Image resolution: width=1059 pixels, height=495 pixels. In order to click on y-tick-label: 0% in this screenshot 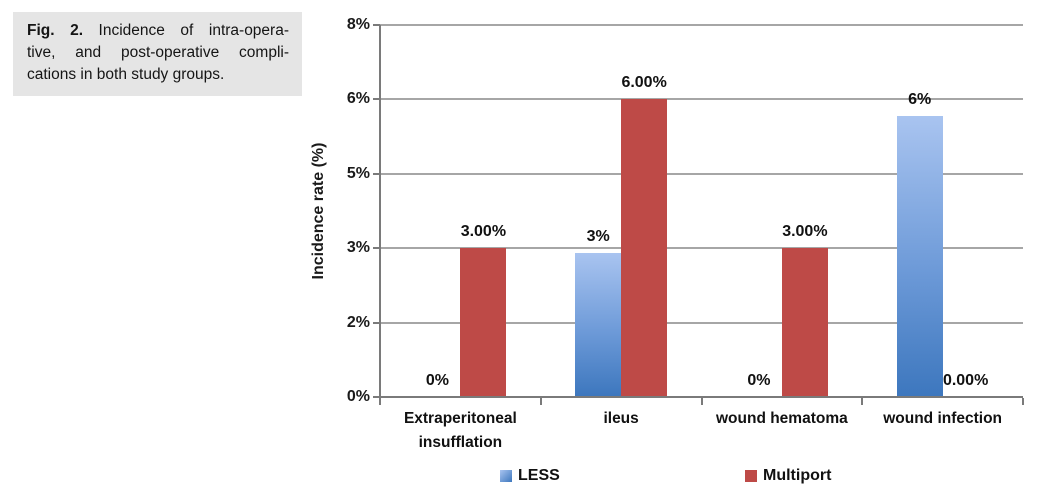, I will do `click(358, 396)`.